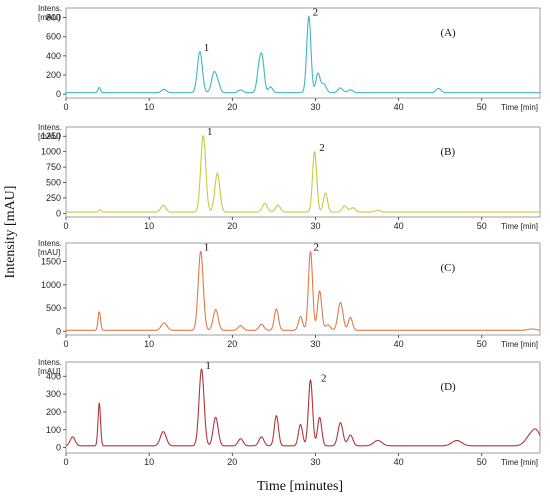  I want to click on y-tick-label: 100, so click(53, 430).